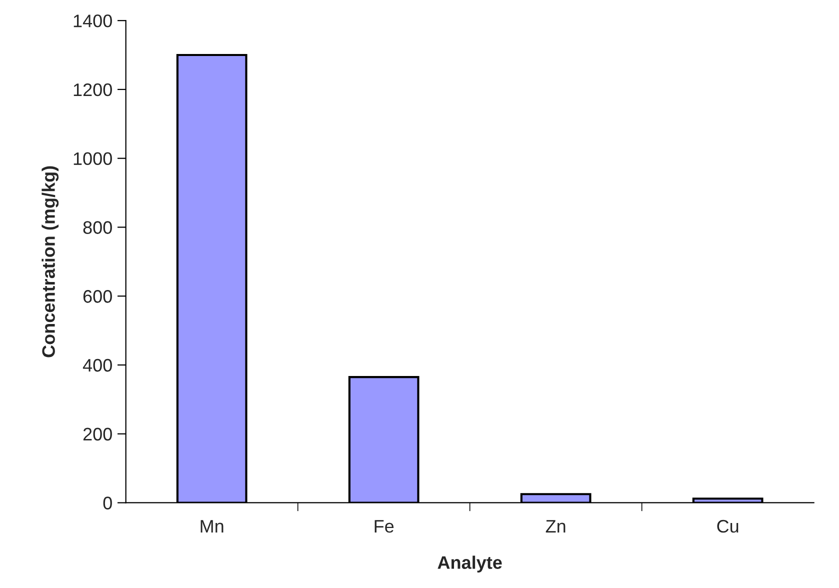  What do you see at coordinates (97, 365) in the screenshot?
I see `y-tick-label: 400` at bounding box center [97, 365].